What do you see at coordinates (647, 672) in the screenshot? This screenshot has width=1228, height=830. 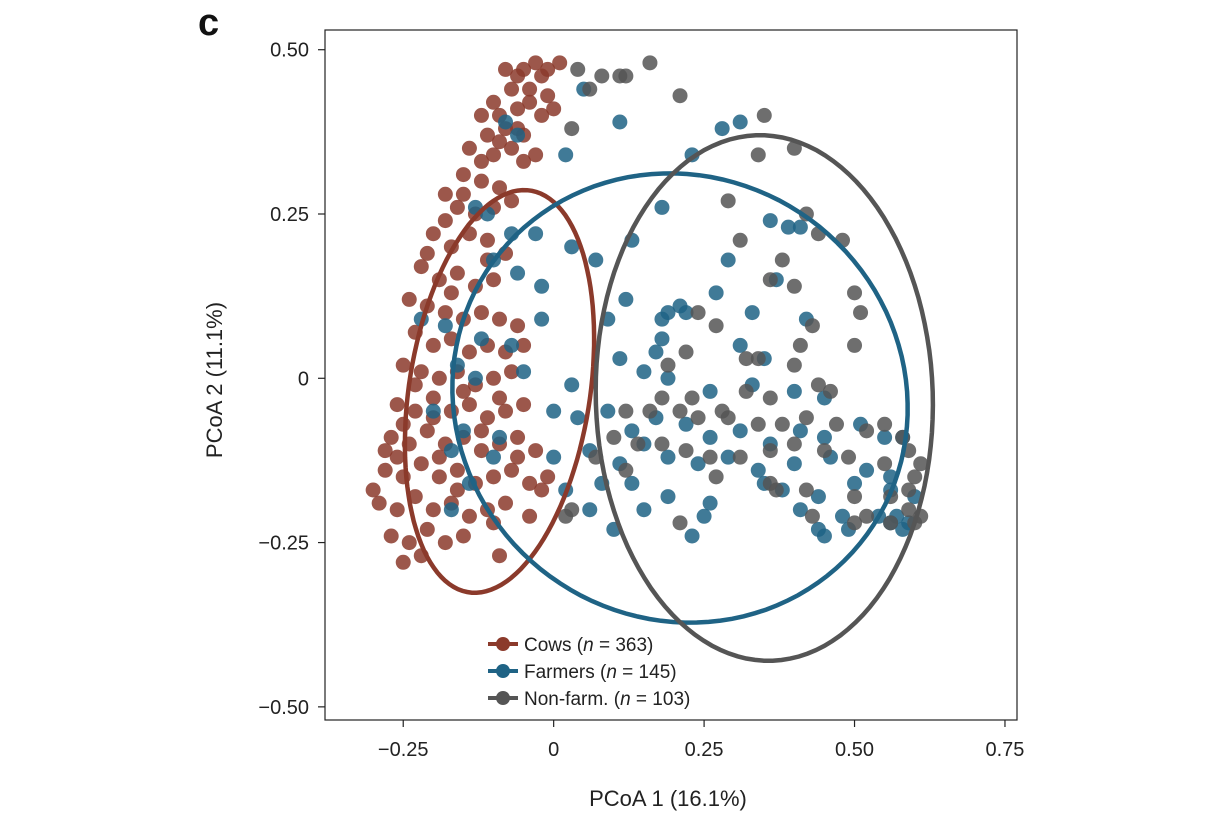 I see `legend-count: = 145)` at bounding box center [647, 672].